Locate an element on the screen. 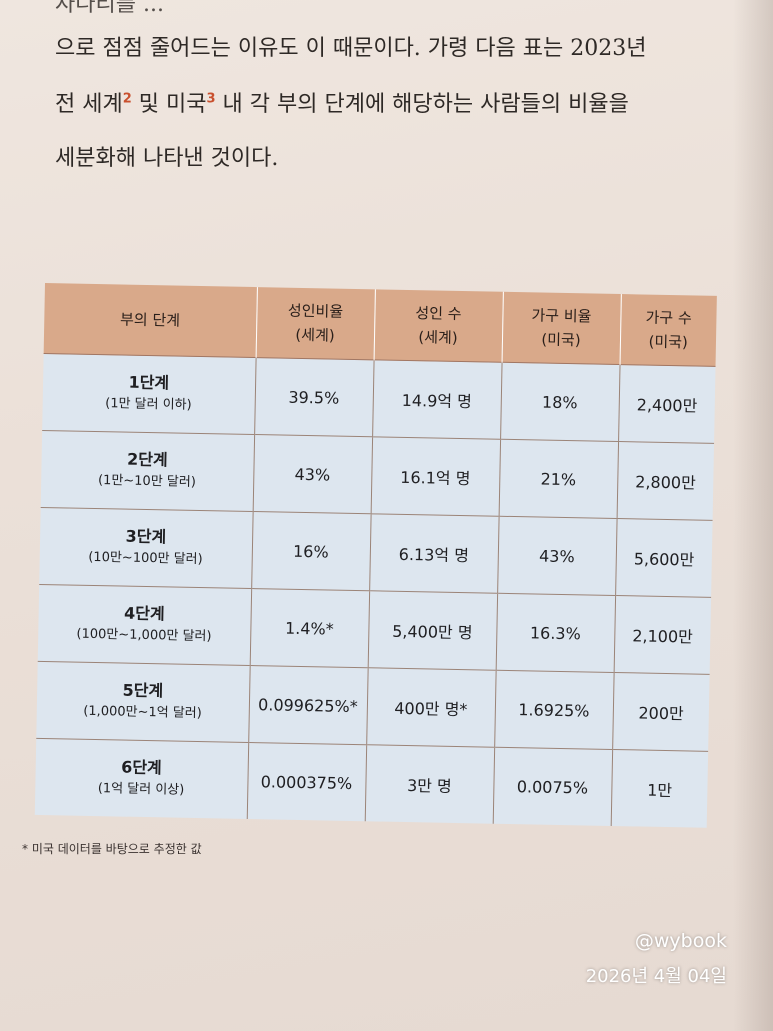 The image size is (773, 1031). adult-ratio-cell: 0.099625%* is located at coordinates (308, 705).